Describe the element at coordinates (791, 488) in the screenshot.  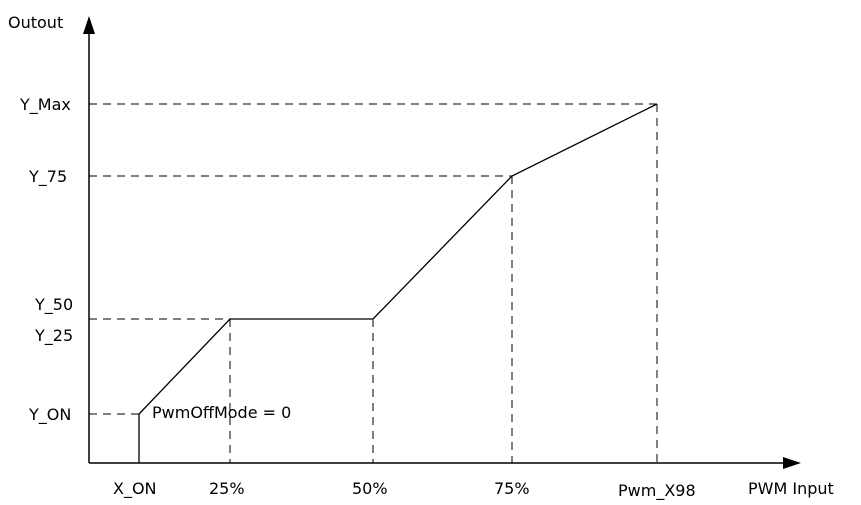
I see `x-axis-label: PWM Input` at that location.